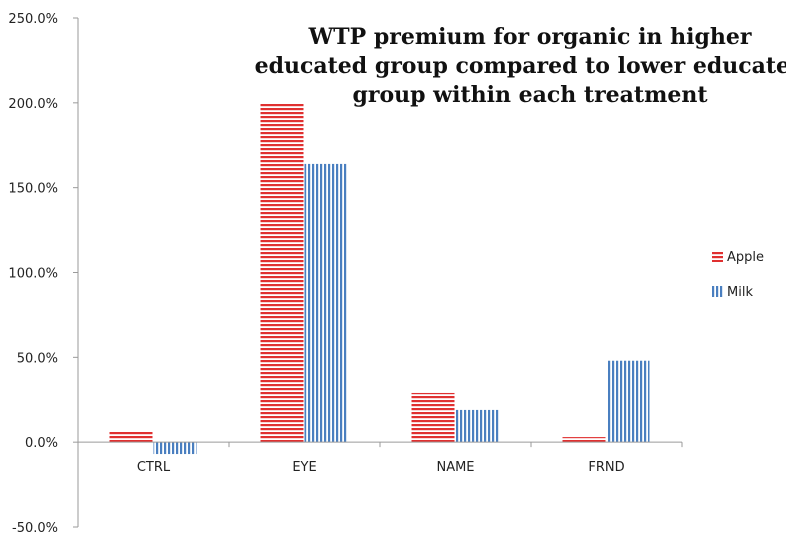 The height and width of the screenshot is (547, 786). Describe the element at coordinates (35, 528) in the screenshot. I see `y-tick-label: -50.0%` at that location.